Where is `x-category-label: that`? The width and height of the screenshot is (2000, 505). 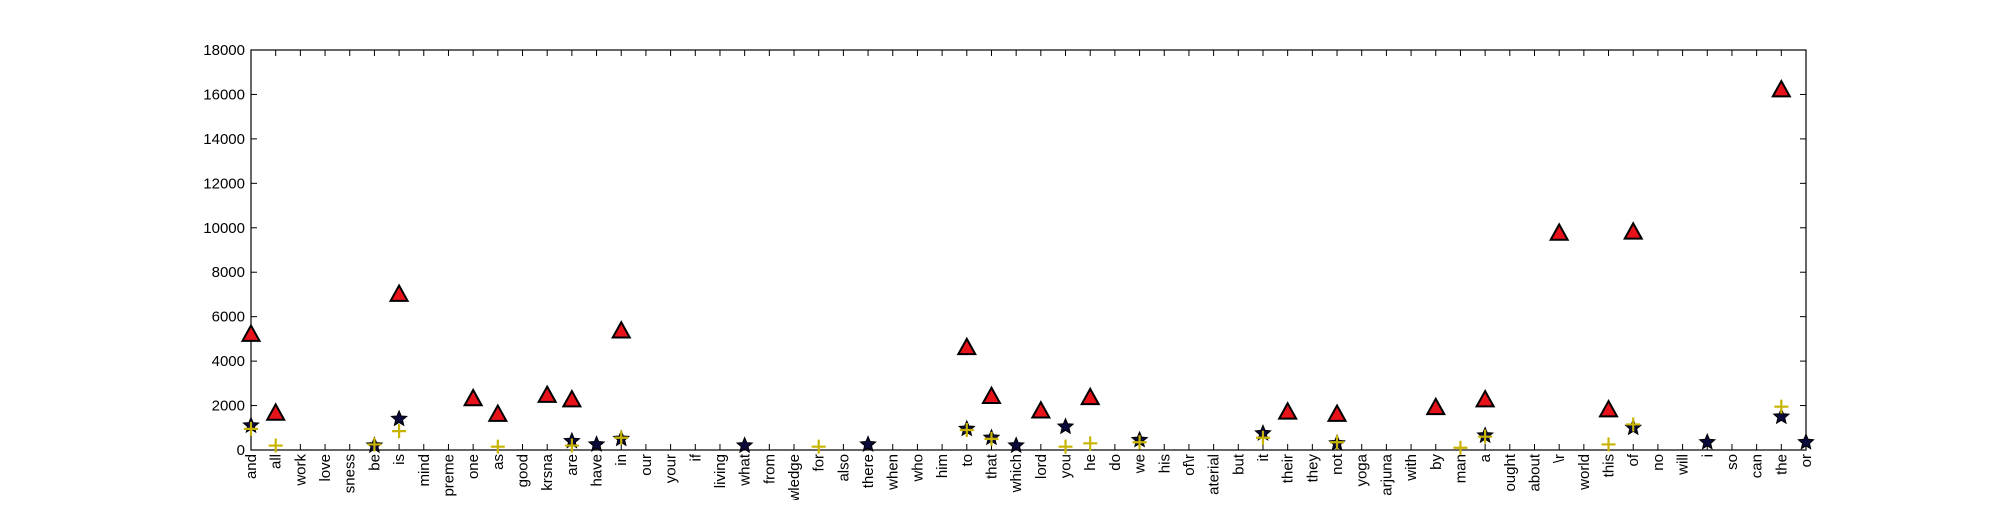
x-category-label: that is located at coordinates (991, 466).